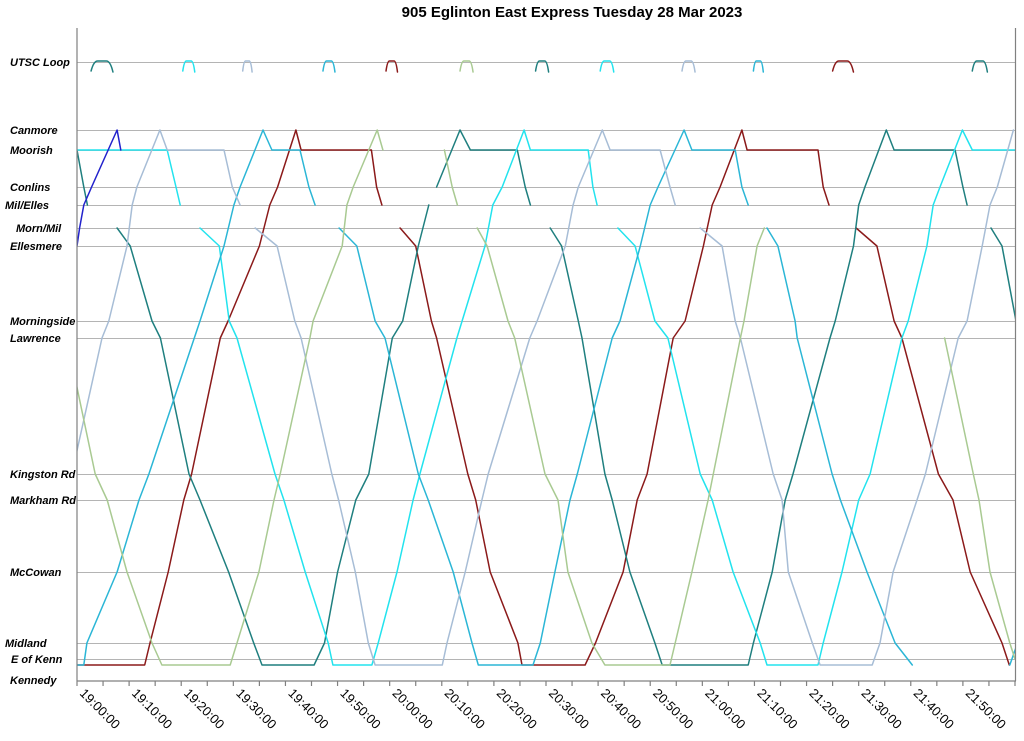 The height and width of the screenshot is (741, 1024). I want to click on station-label-mccowan: McCowan, so click(36, 573).